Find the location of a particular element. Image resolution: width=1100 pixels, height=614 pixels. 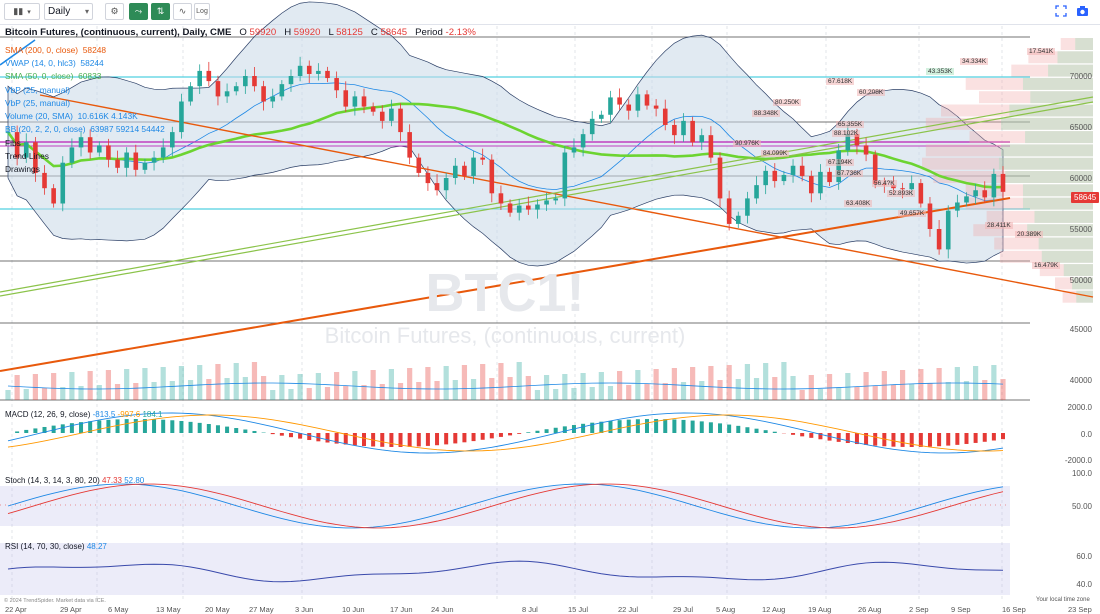

local-time-label: Your local time zone is located at coordinates (1063, 600).